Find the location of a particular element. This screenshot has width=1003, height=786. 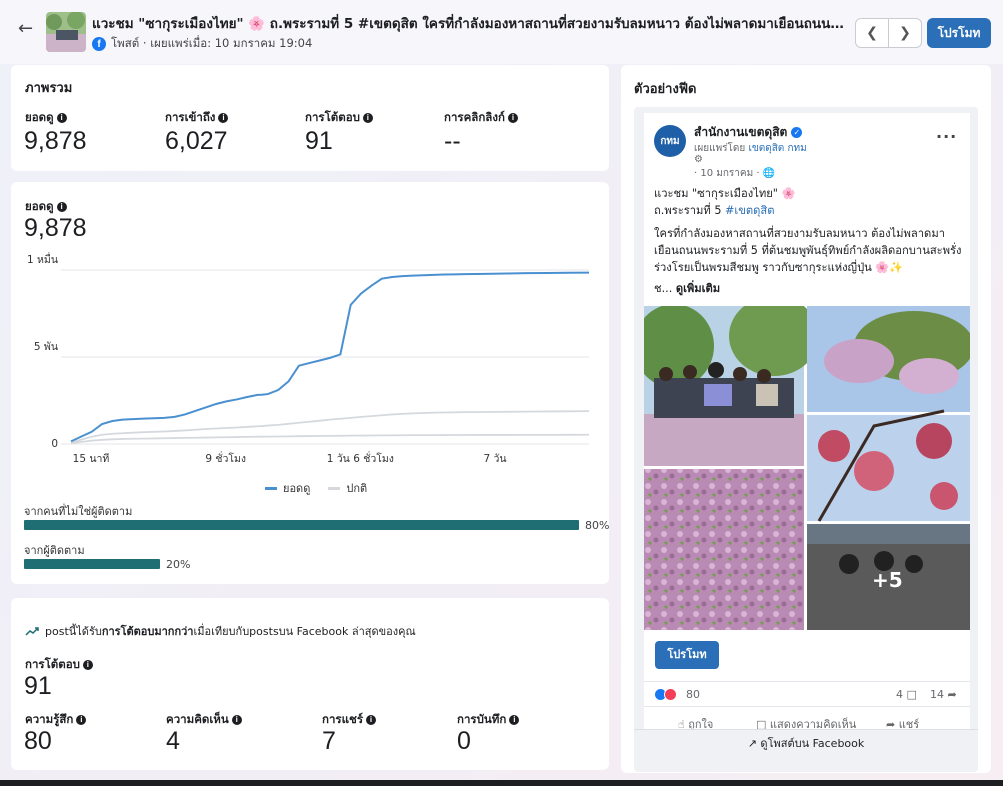

chart-legend: ยอดดู ปกติ is located at coordinates (316, 488).